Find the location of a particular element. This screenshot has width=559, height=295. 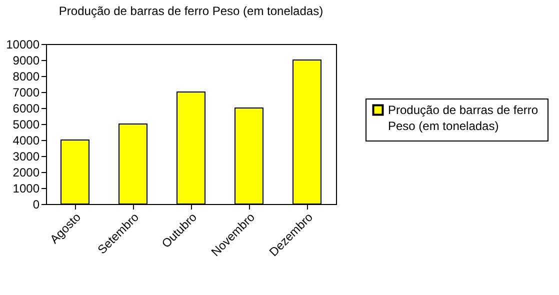

chart-title: Produção de barras de ferro Peso (em toneladas) is located at coordinates (191, 11).